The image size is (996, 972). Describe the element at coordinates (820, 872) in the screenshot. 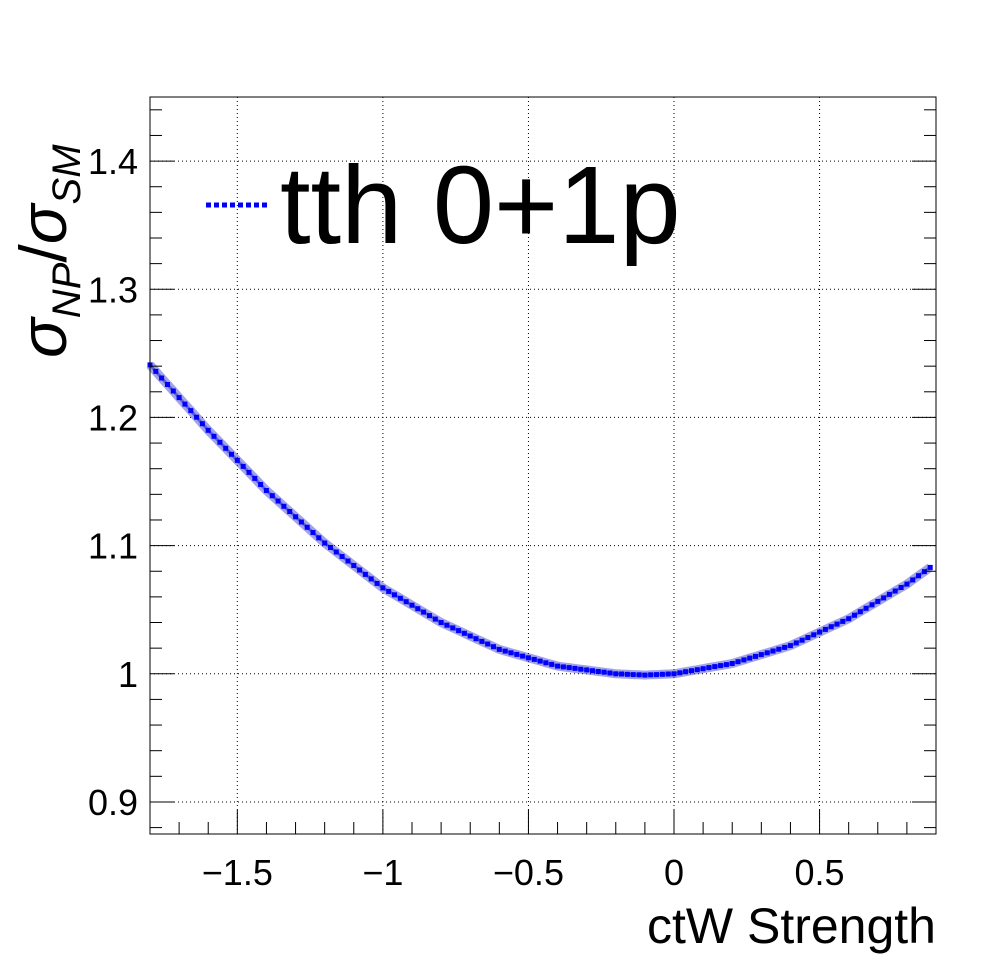

I see `x-tick-label: 0.5` at that location.